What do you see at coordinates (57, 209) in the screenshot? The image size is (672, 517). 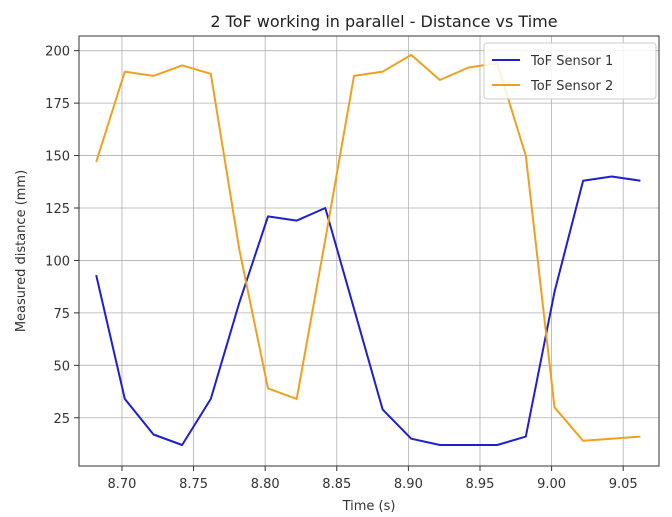 I see `y-tick-label: 125` at bounding box center [57, 209].